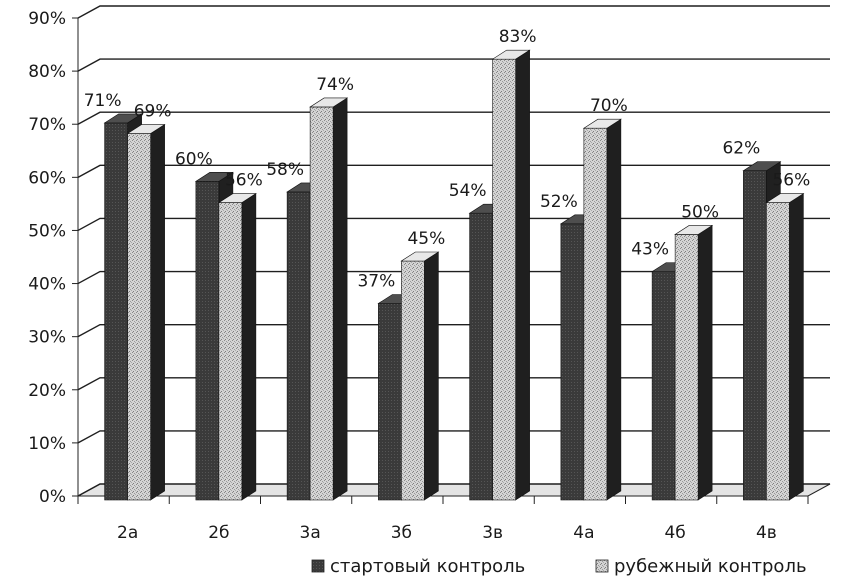 The width and height of the screenshot is (845, 580). Describe the element at coordinates (47, 178) in the screenshot. I see `y-tick-label: 60%` at that location.